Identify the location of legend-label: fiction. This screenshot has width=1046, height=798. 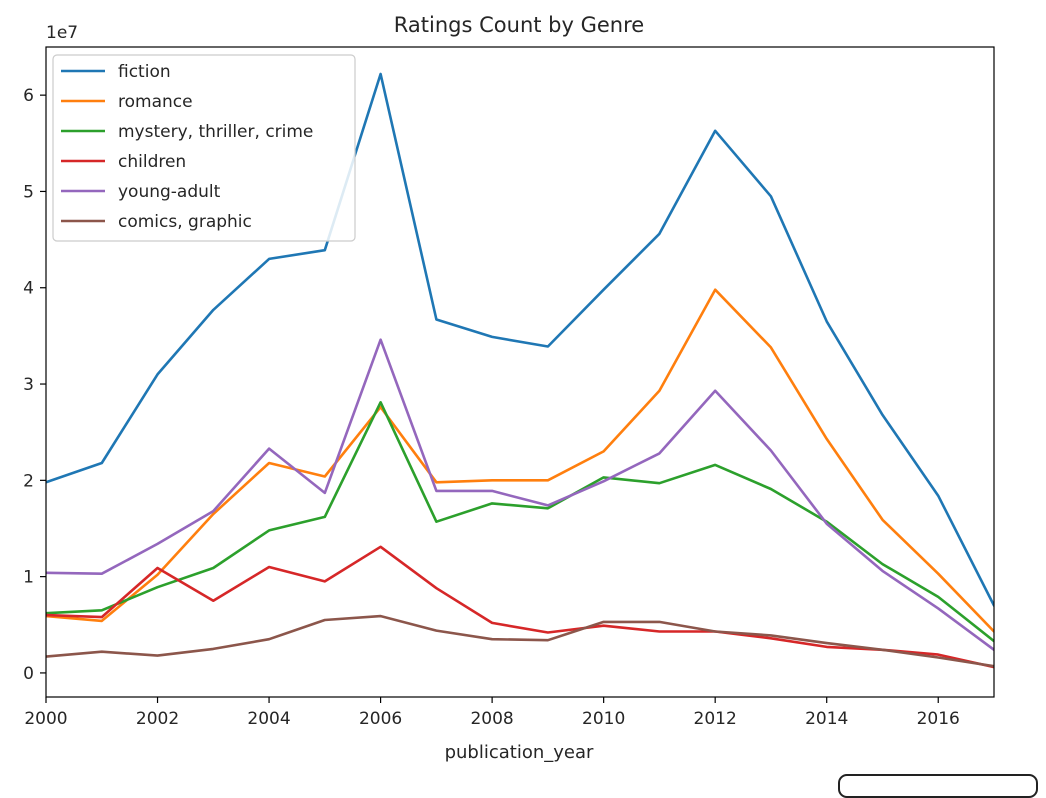
(144, 72).